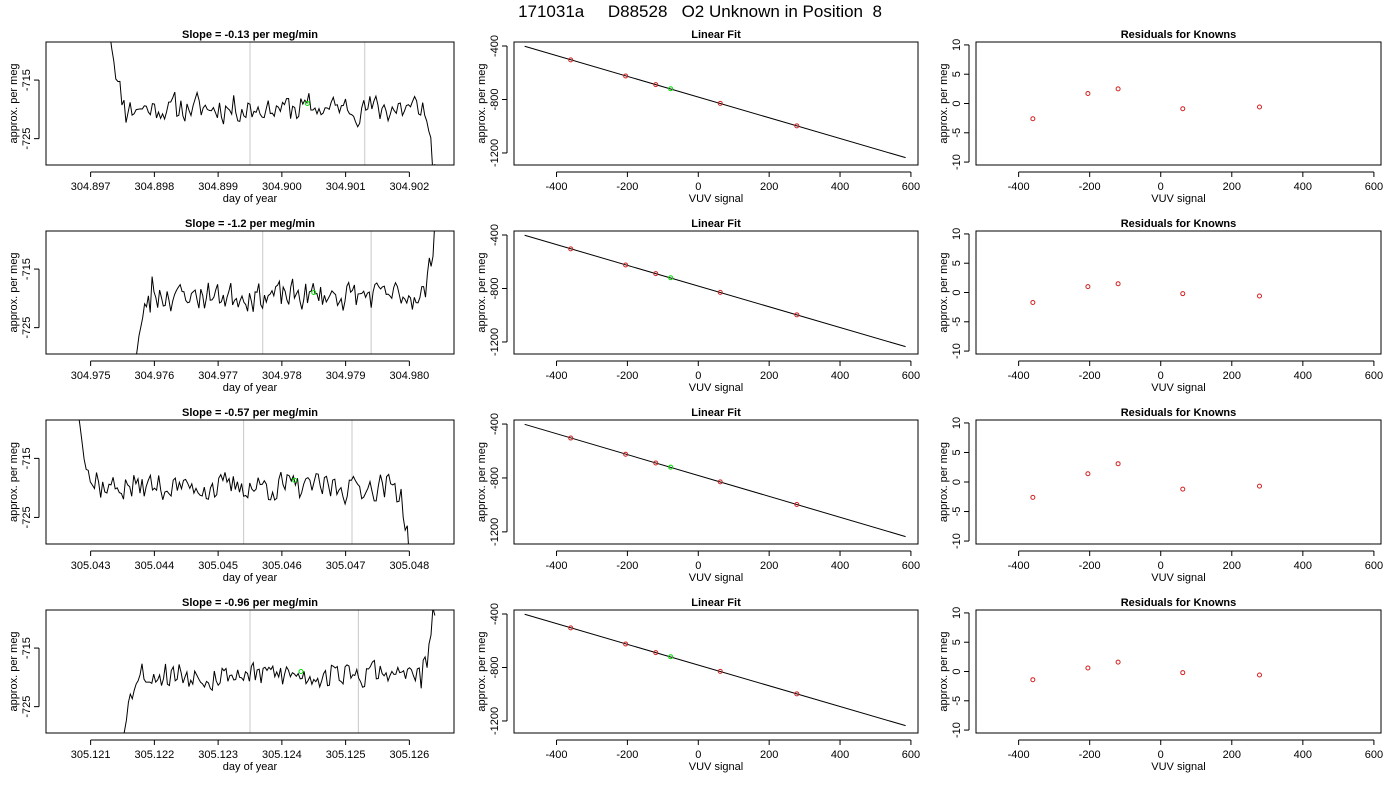 The width and height of the screenshot is (1400, 800). Describe the element at coordinates (154, 566) in the screenshot. I see `x-tick-label: 305.044` at that location.